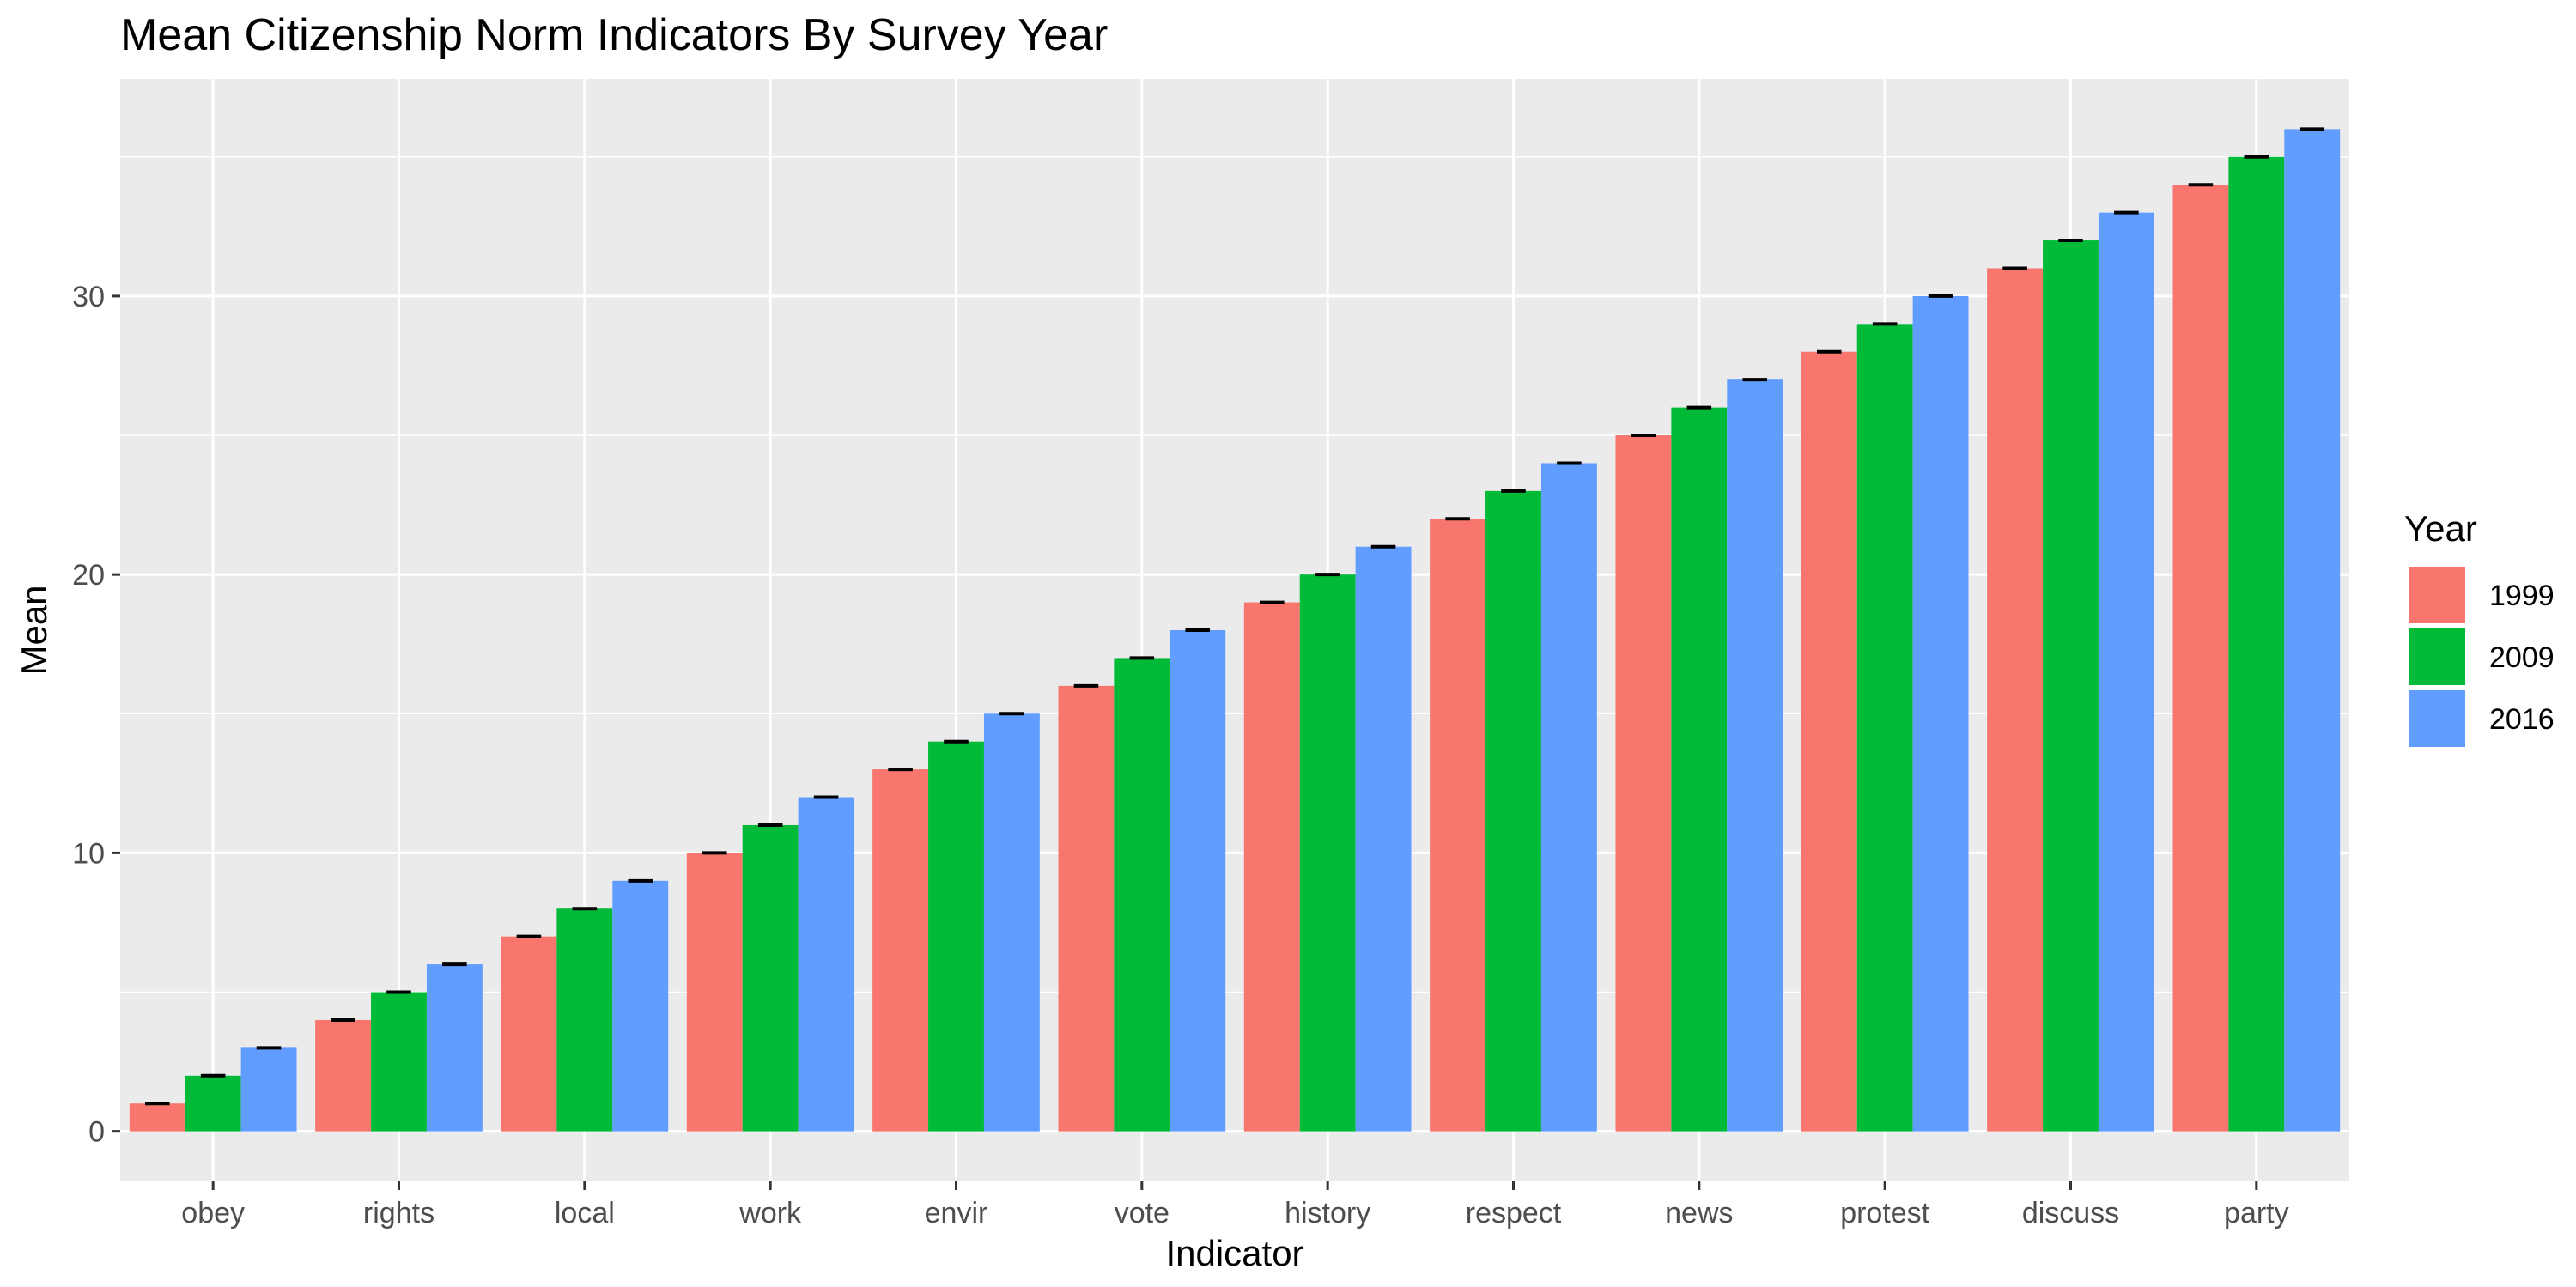  What do you see at coordinates (1643, 783) in the screenshot?
I see `bar-news-1999` at bounding box center [1643, 783].